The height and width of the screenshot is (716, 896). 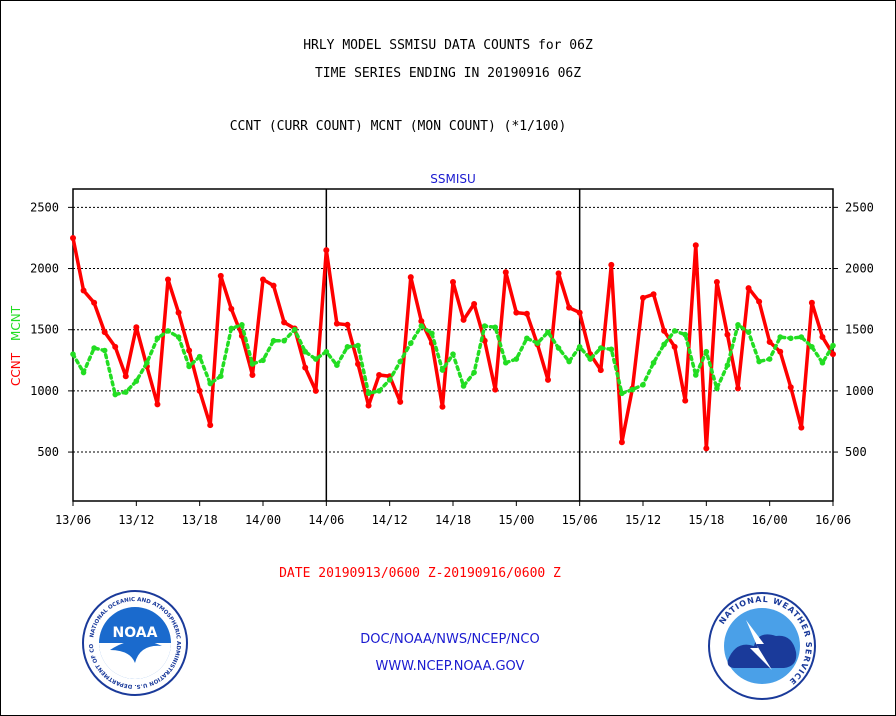 What do you see at coordinates (453, 179) in the screenshot?
I see `plot-title: SSMISU` at bounding box center [453, 179].